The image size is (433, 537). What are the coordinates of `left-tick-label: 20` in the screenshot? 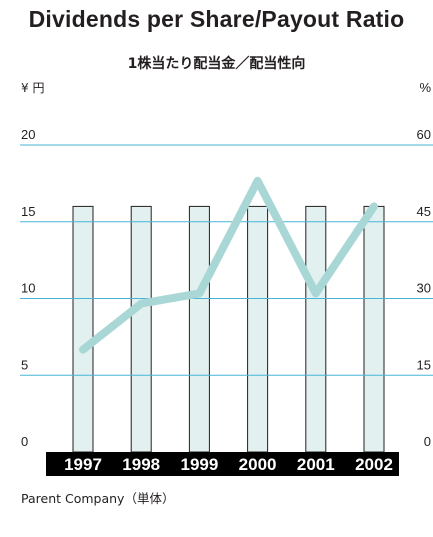 It's located at (28, 134).